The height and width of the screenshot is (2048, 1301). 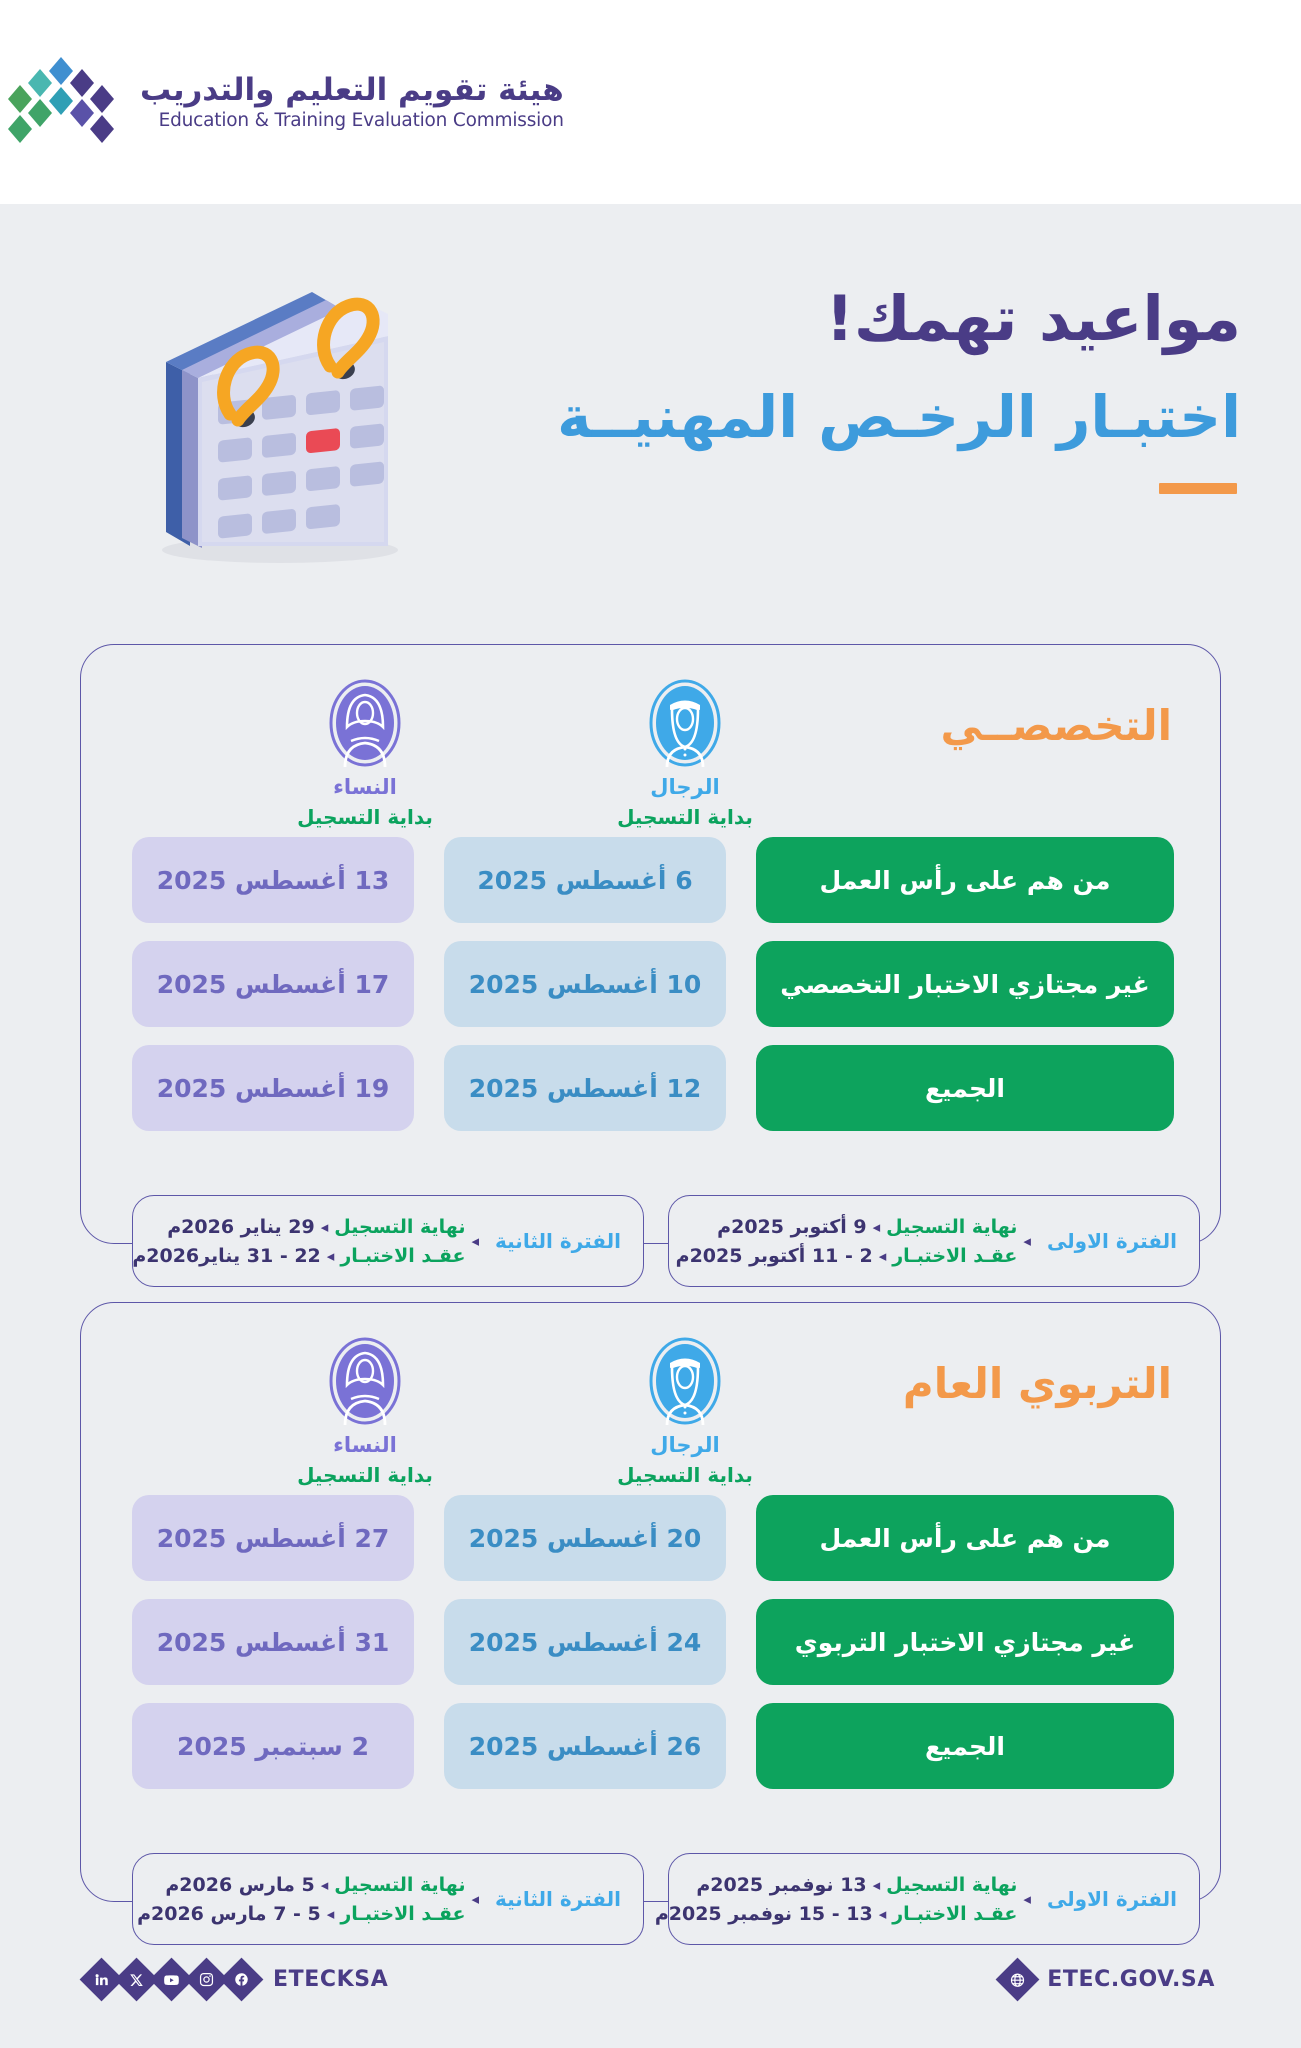 I want to click on period-line-registration: نهاية التسجيل ◂ 5 مارس 2026م, so click(x=301, y=1885).